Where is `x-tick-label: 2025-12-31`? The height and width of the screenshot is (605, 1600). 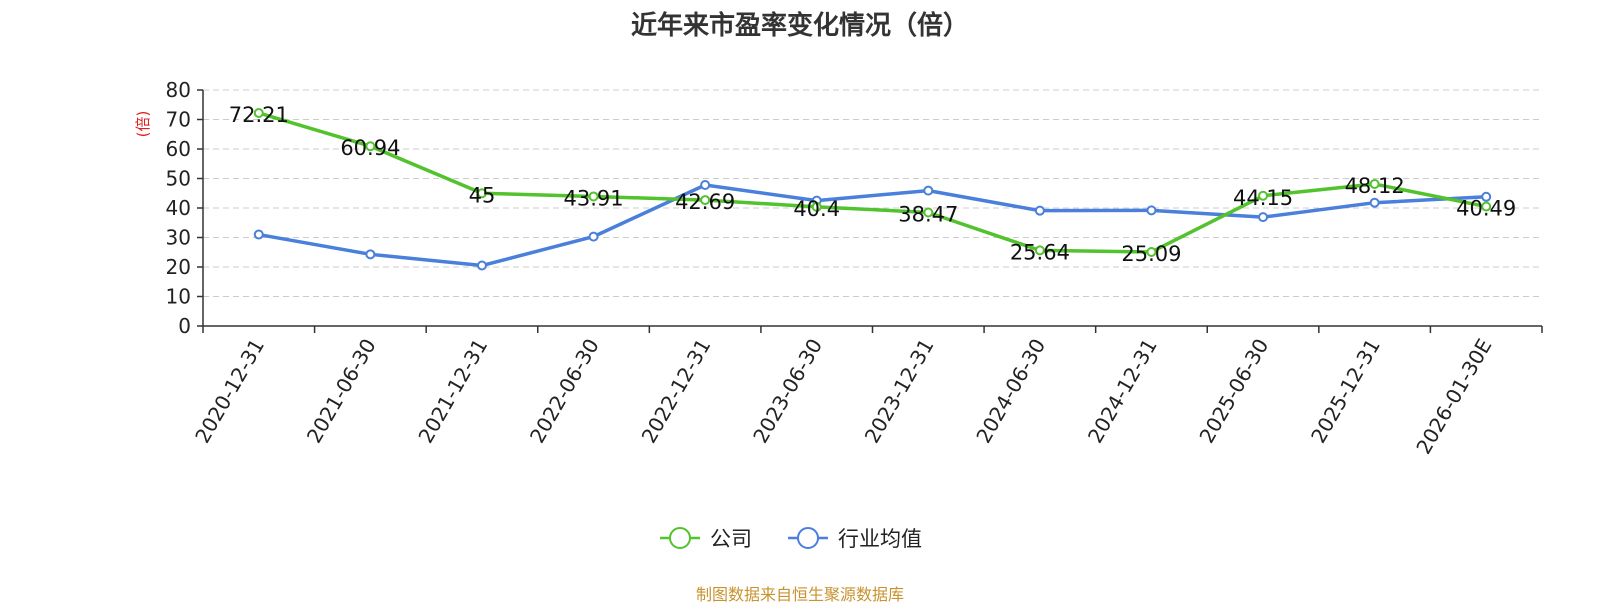 x-tick-label: 2025-12-31 is located at coordinates (1345, 391).